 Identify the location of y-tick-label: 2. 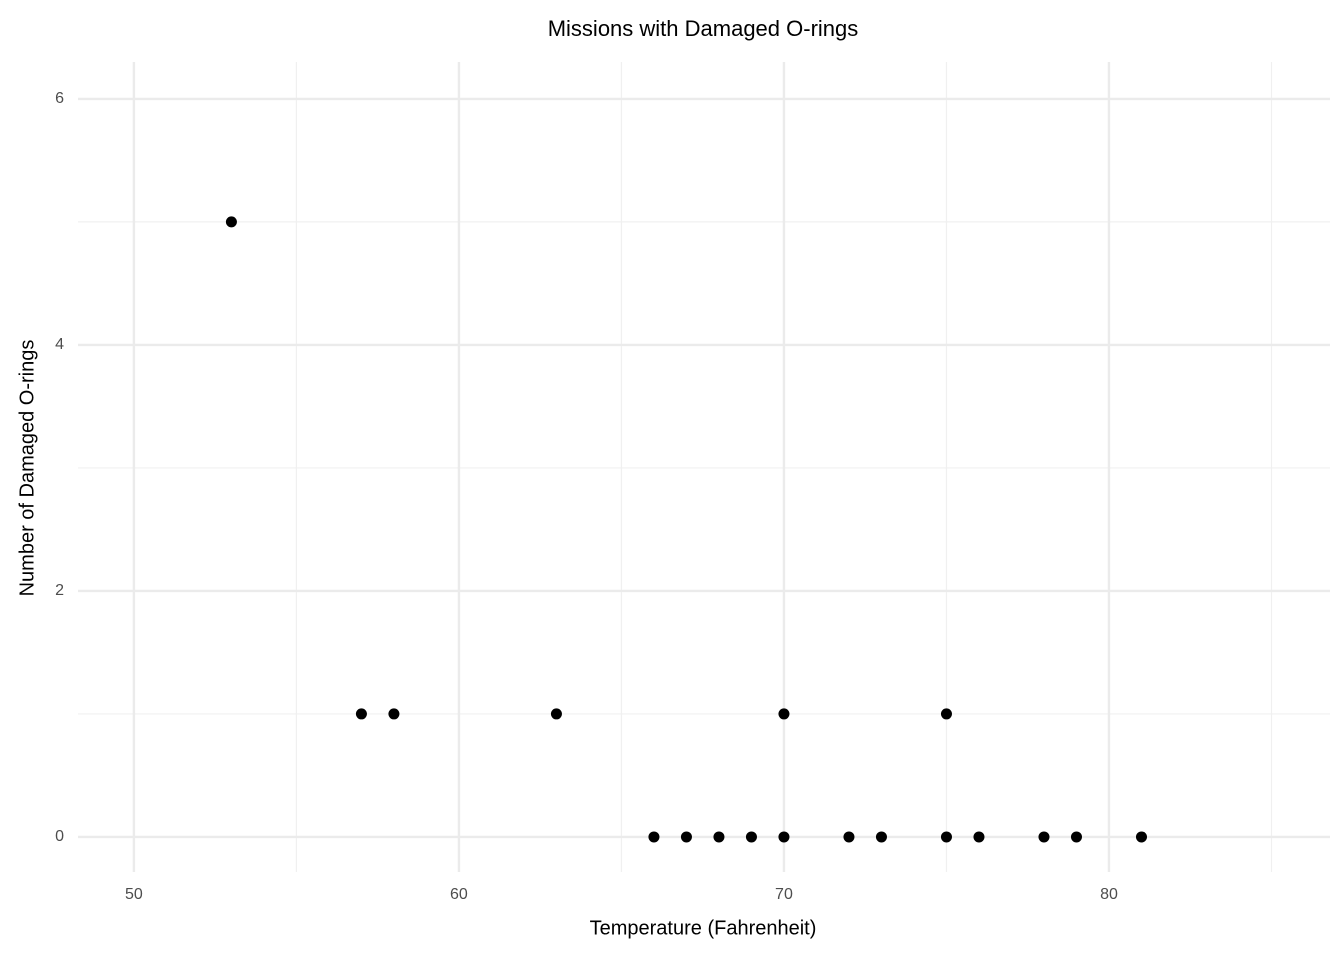
(59, 590).